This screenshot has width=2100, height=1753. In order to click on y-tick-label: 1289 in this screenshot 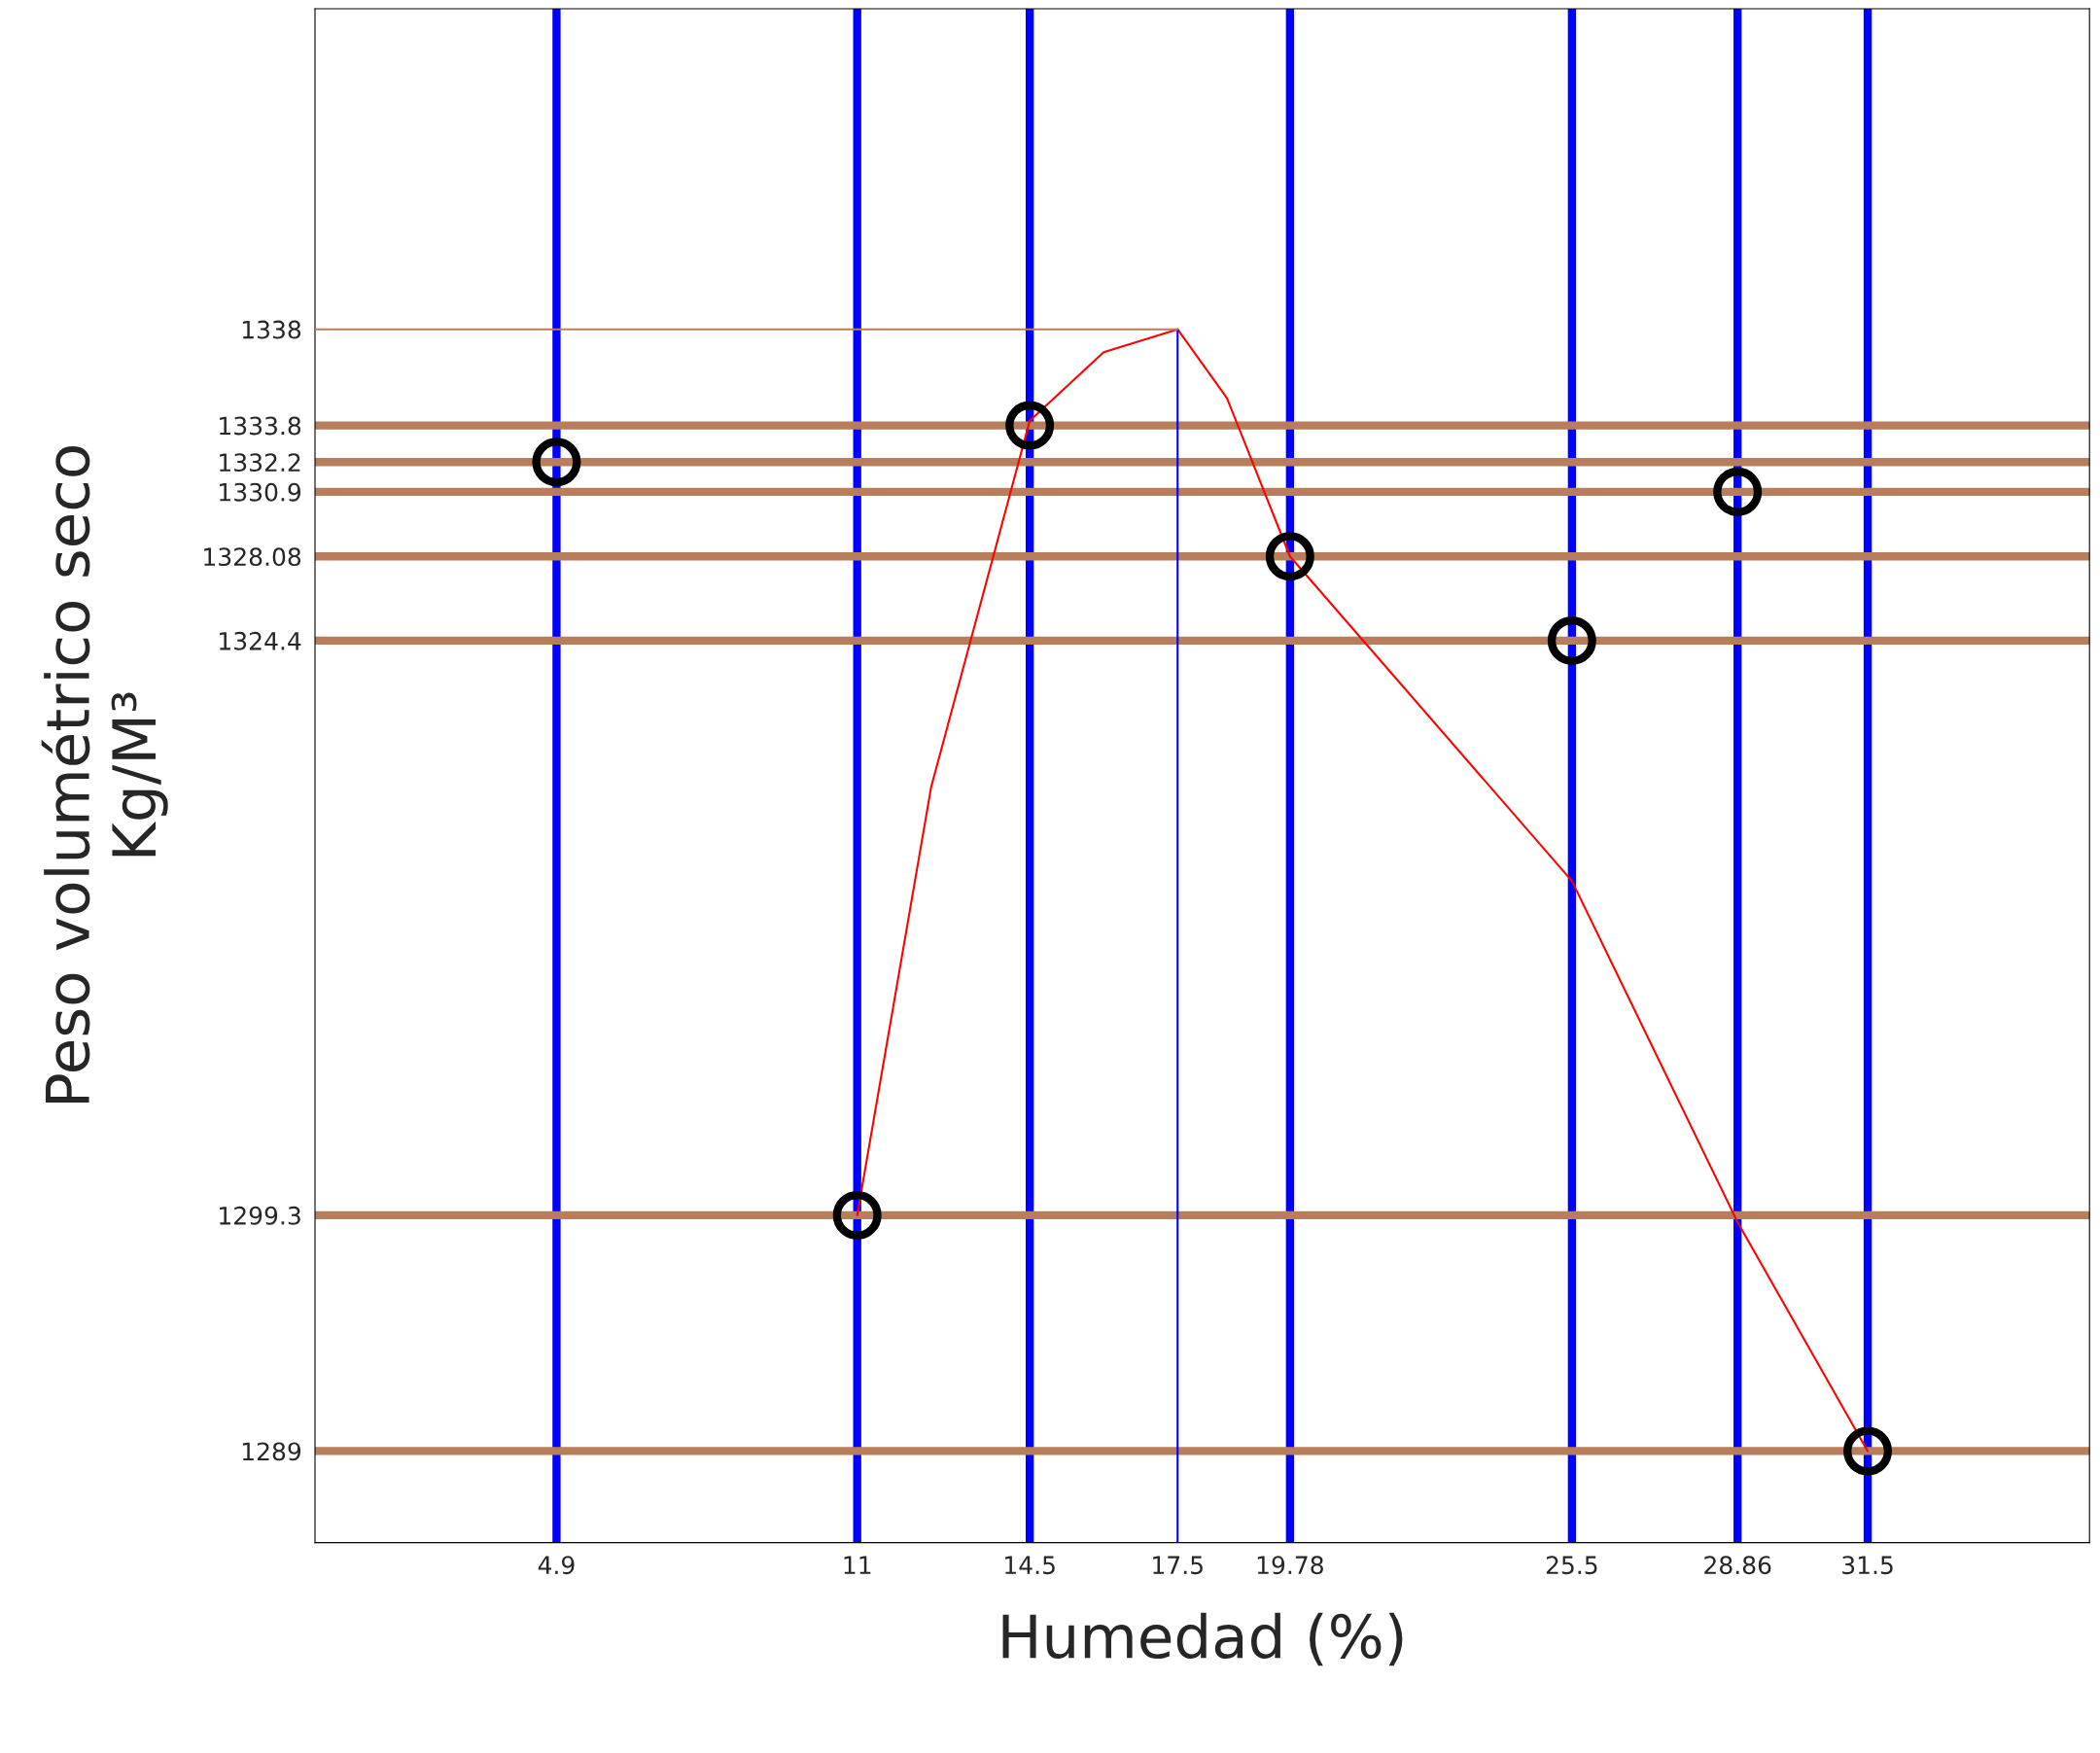, I will do `click(271, 1451)`.